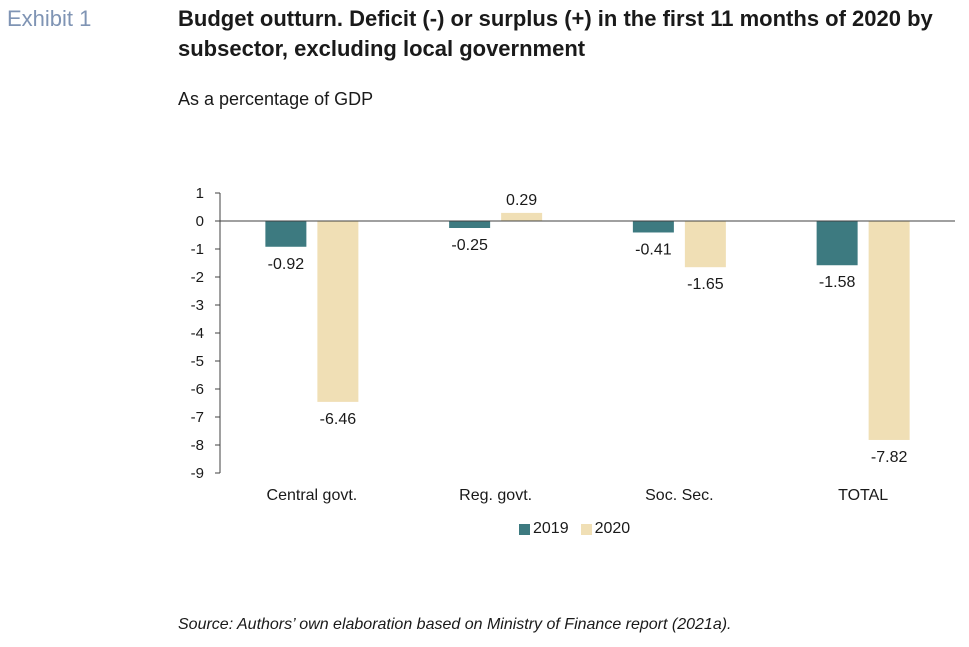 This screenshot has height=647, width=969. I want to click on x-category-label: TOTAL, so click(863, 495).